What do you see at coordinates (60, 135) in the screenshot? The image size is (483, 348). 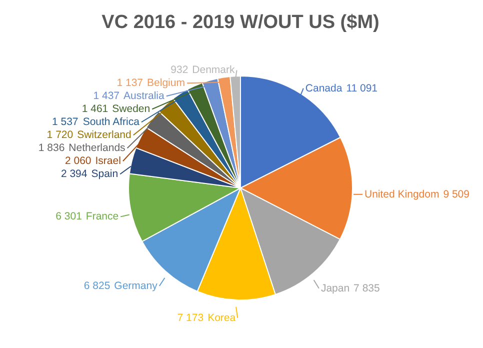 I see `data-label: 1 720` at bounding box center [60, 135].